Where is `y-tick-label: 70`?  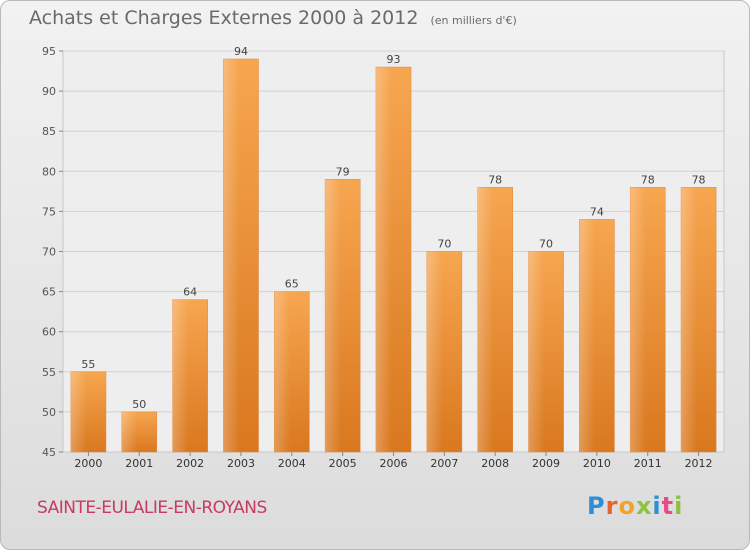
y-tick-label: 70 is located at coordinates (49, 252).